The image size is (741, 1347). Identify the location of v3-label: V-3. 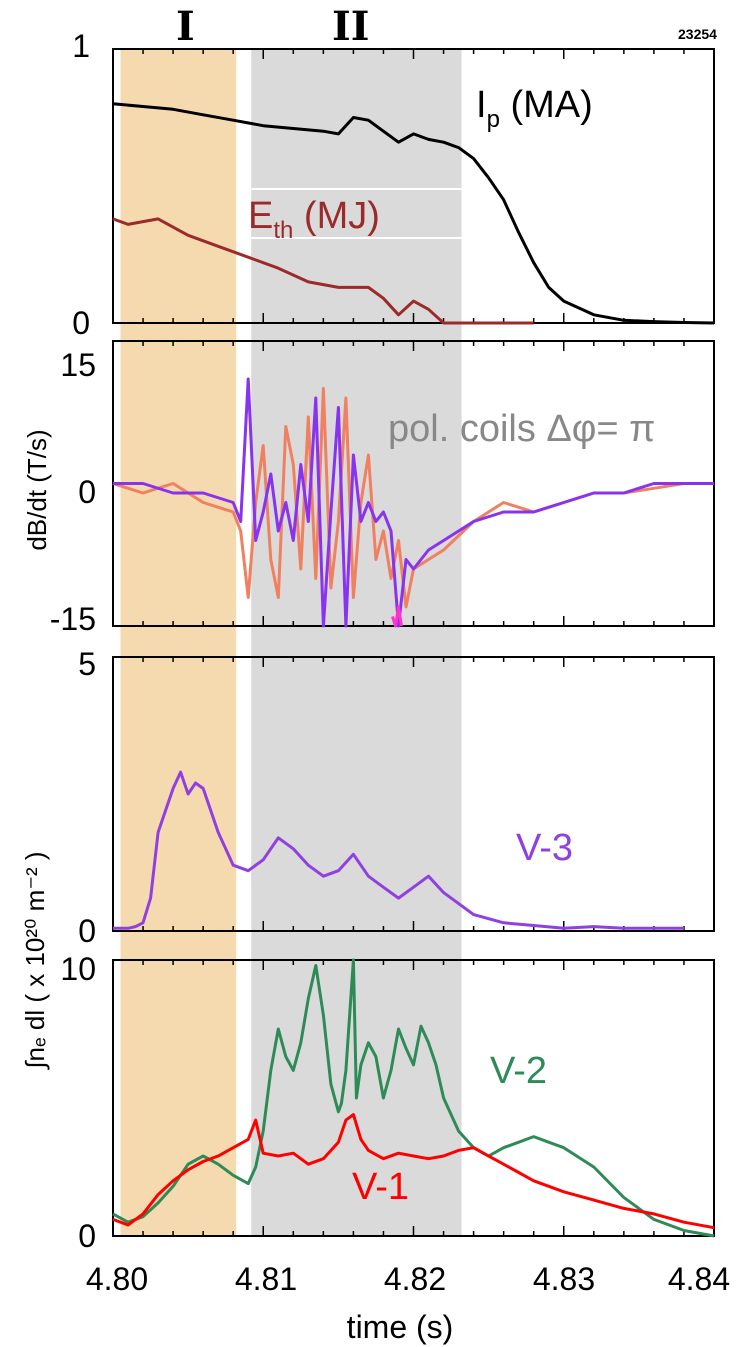
(544, 848).